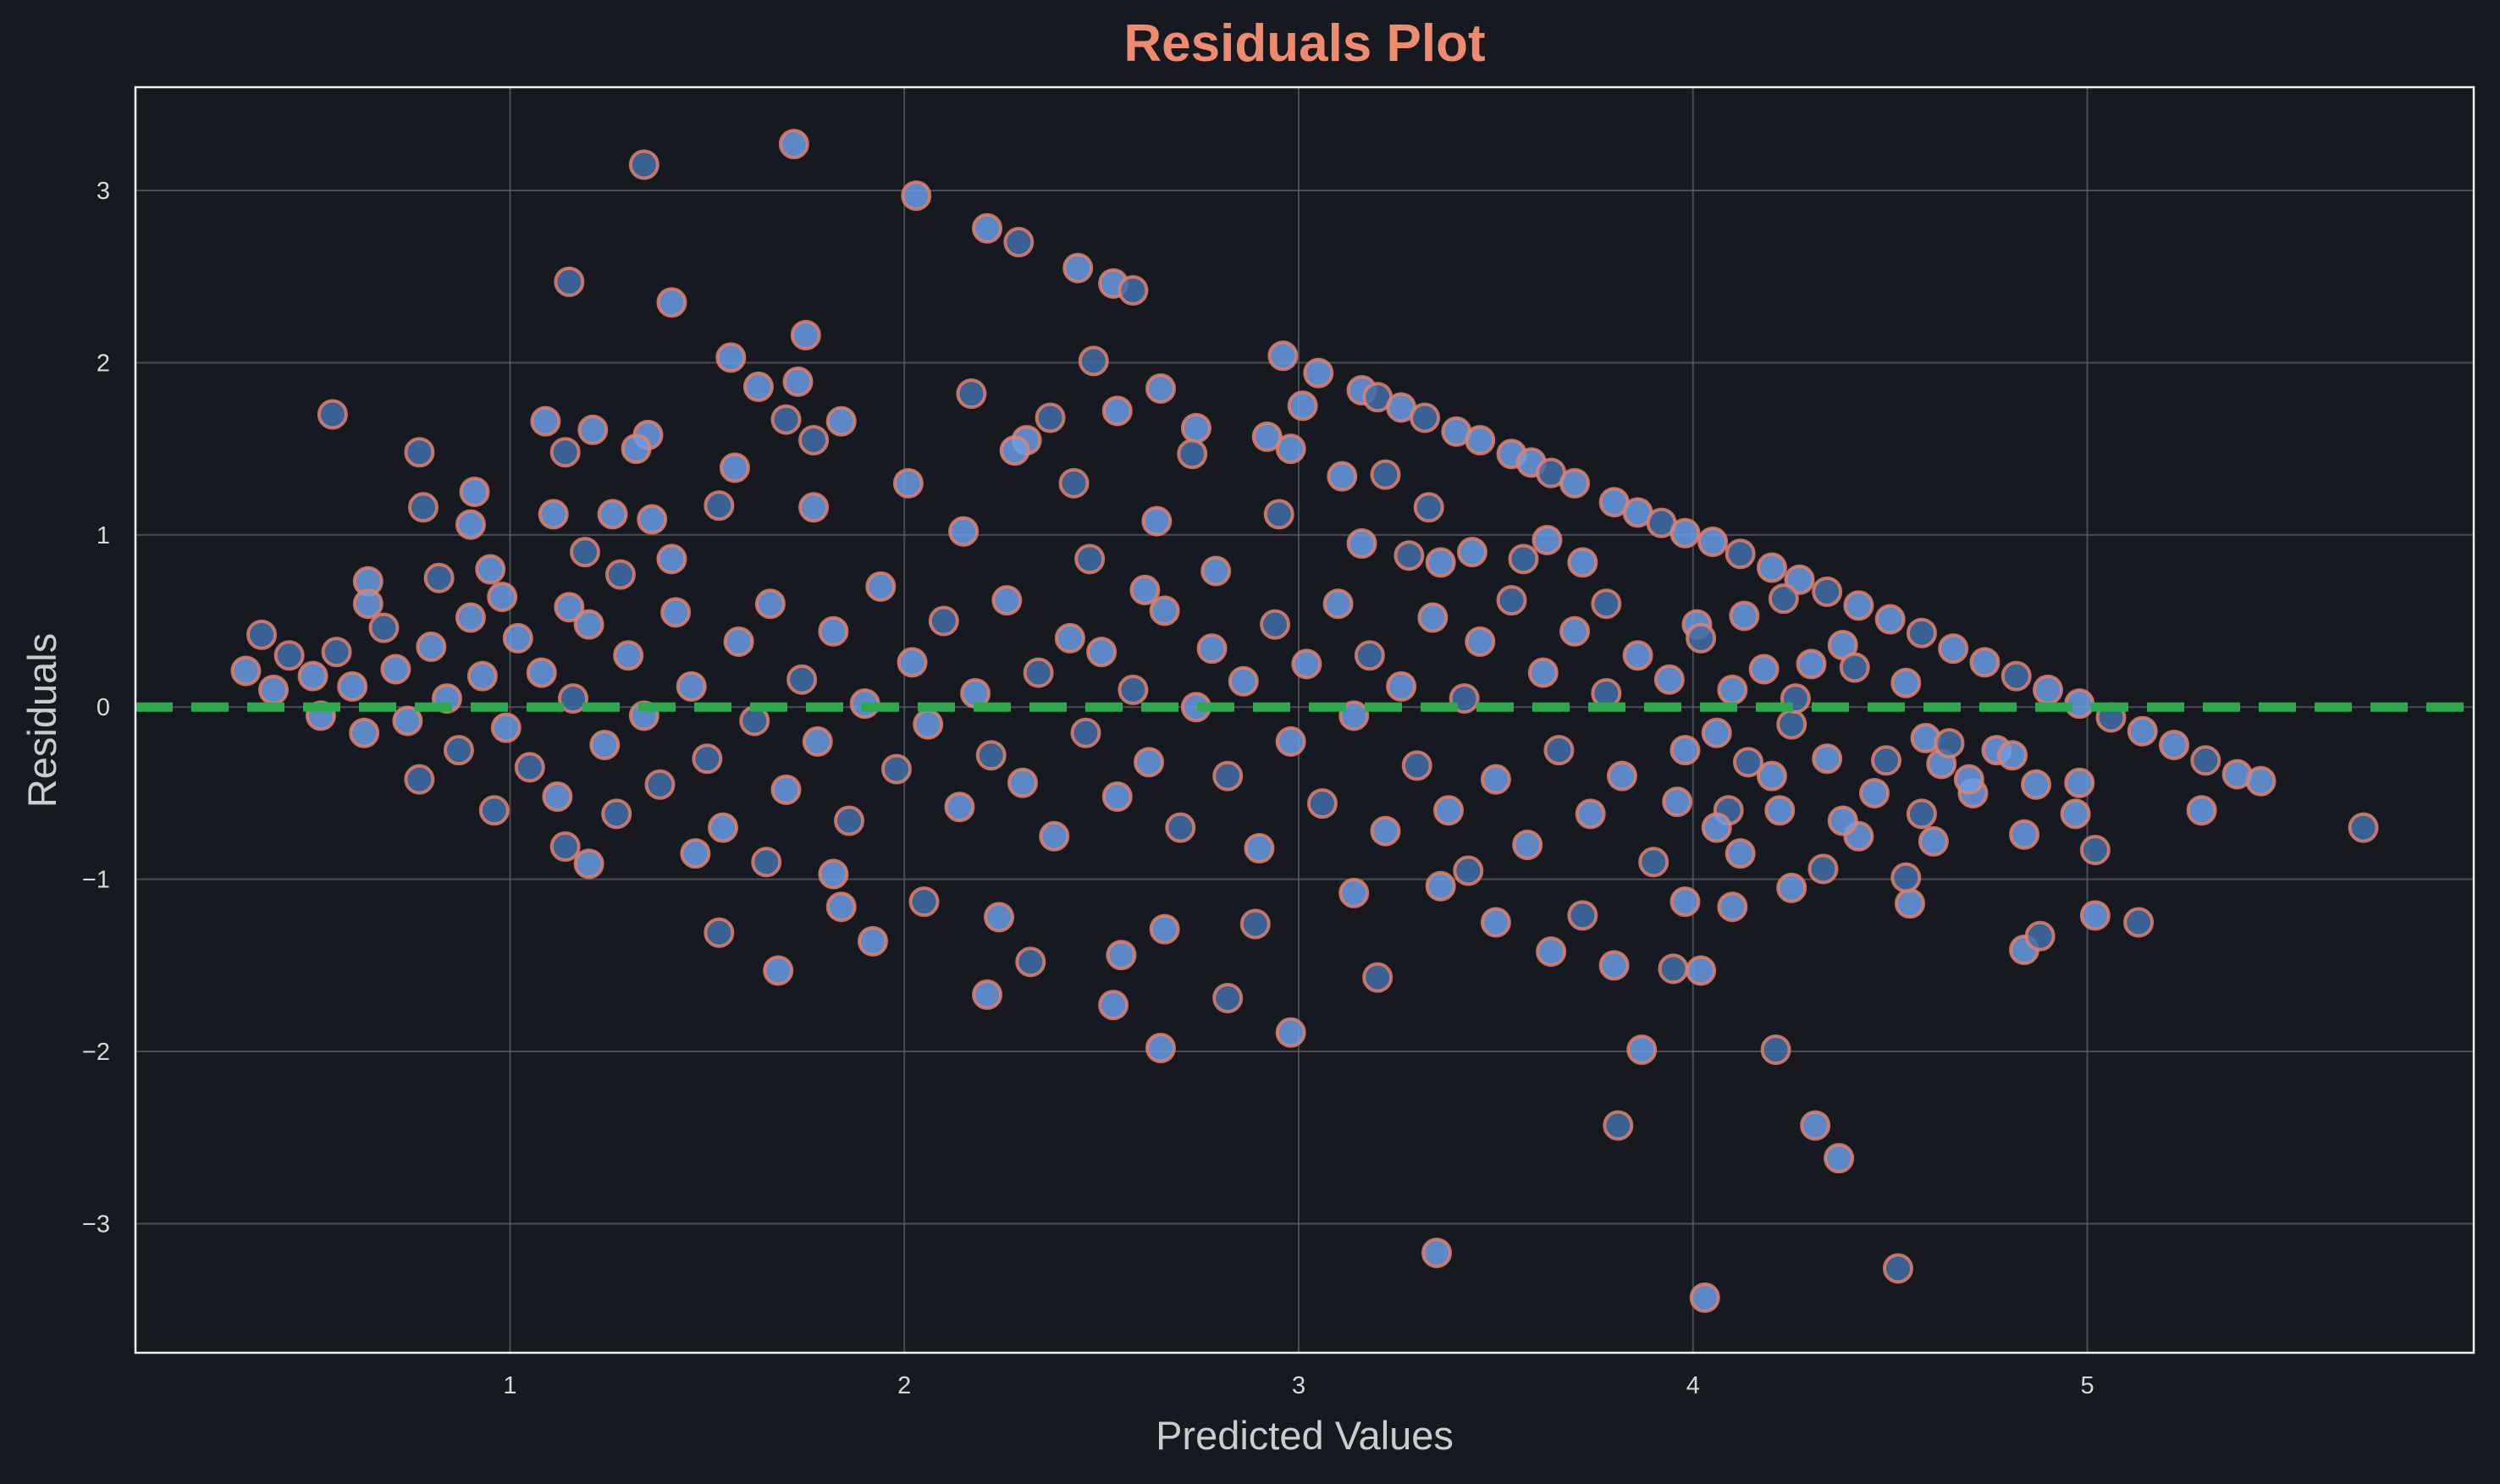 Image resolution: width=2500 pixels, height=1484 pixels. What do you see at coordinates (1304, 43) in the screenshot?
I see `chart-title: Residuals Plot` at bounding box center [1304, 43].